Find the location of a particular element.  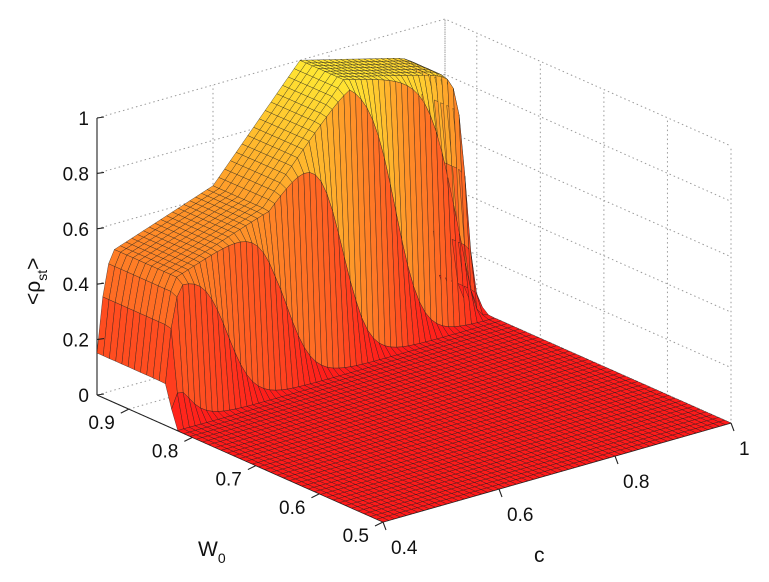

y-axis-label-sub: 0 is located at coordinates (222, 558).